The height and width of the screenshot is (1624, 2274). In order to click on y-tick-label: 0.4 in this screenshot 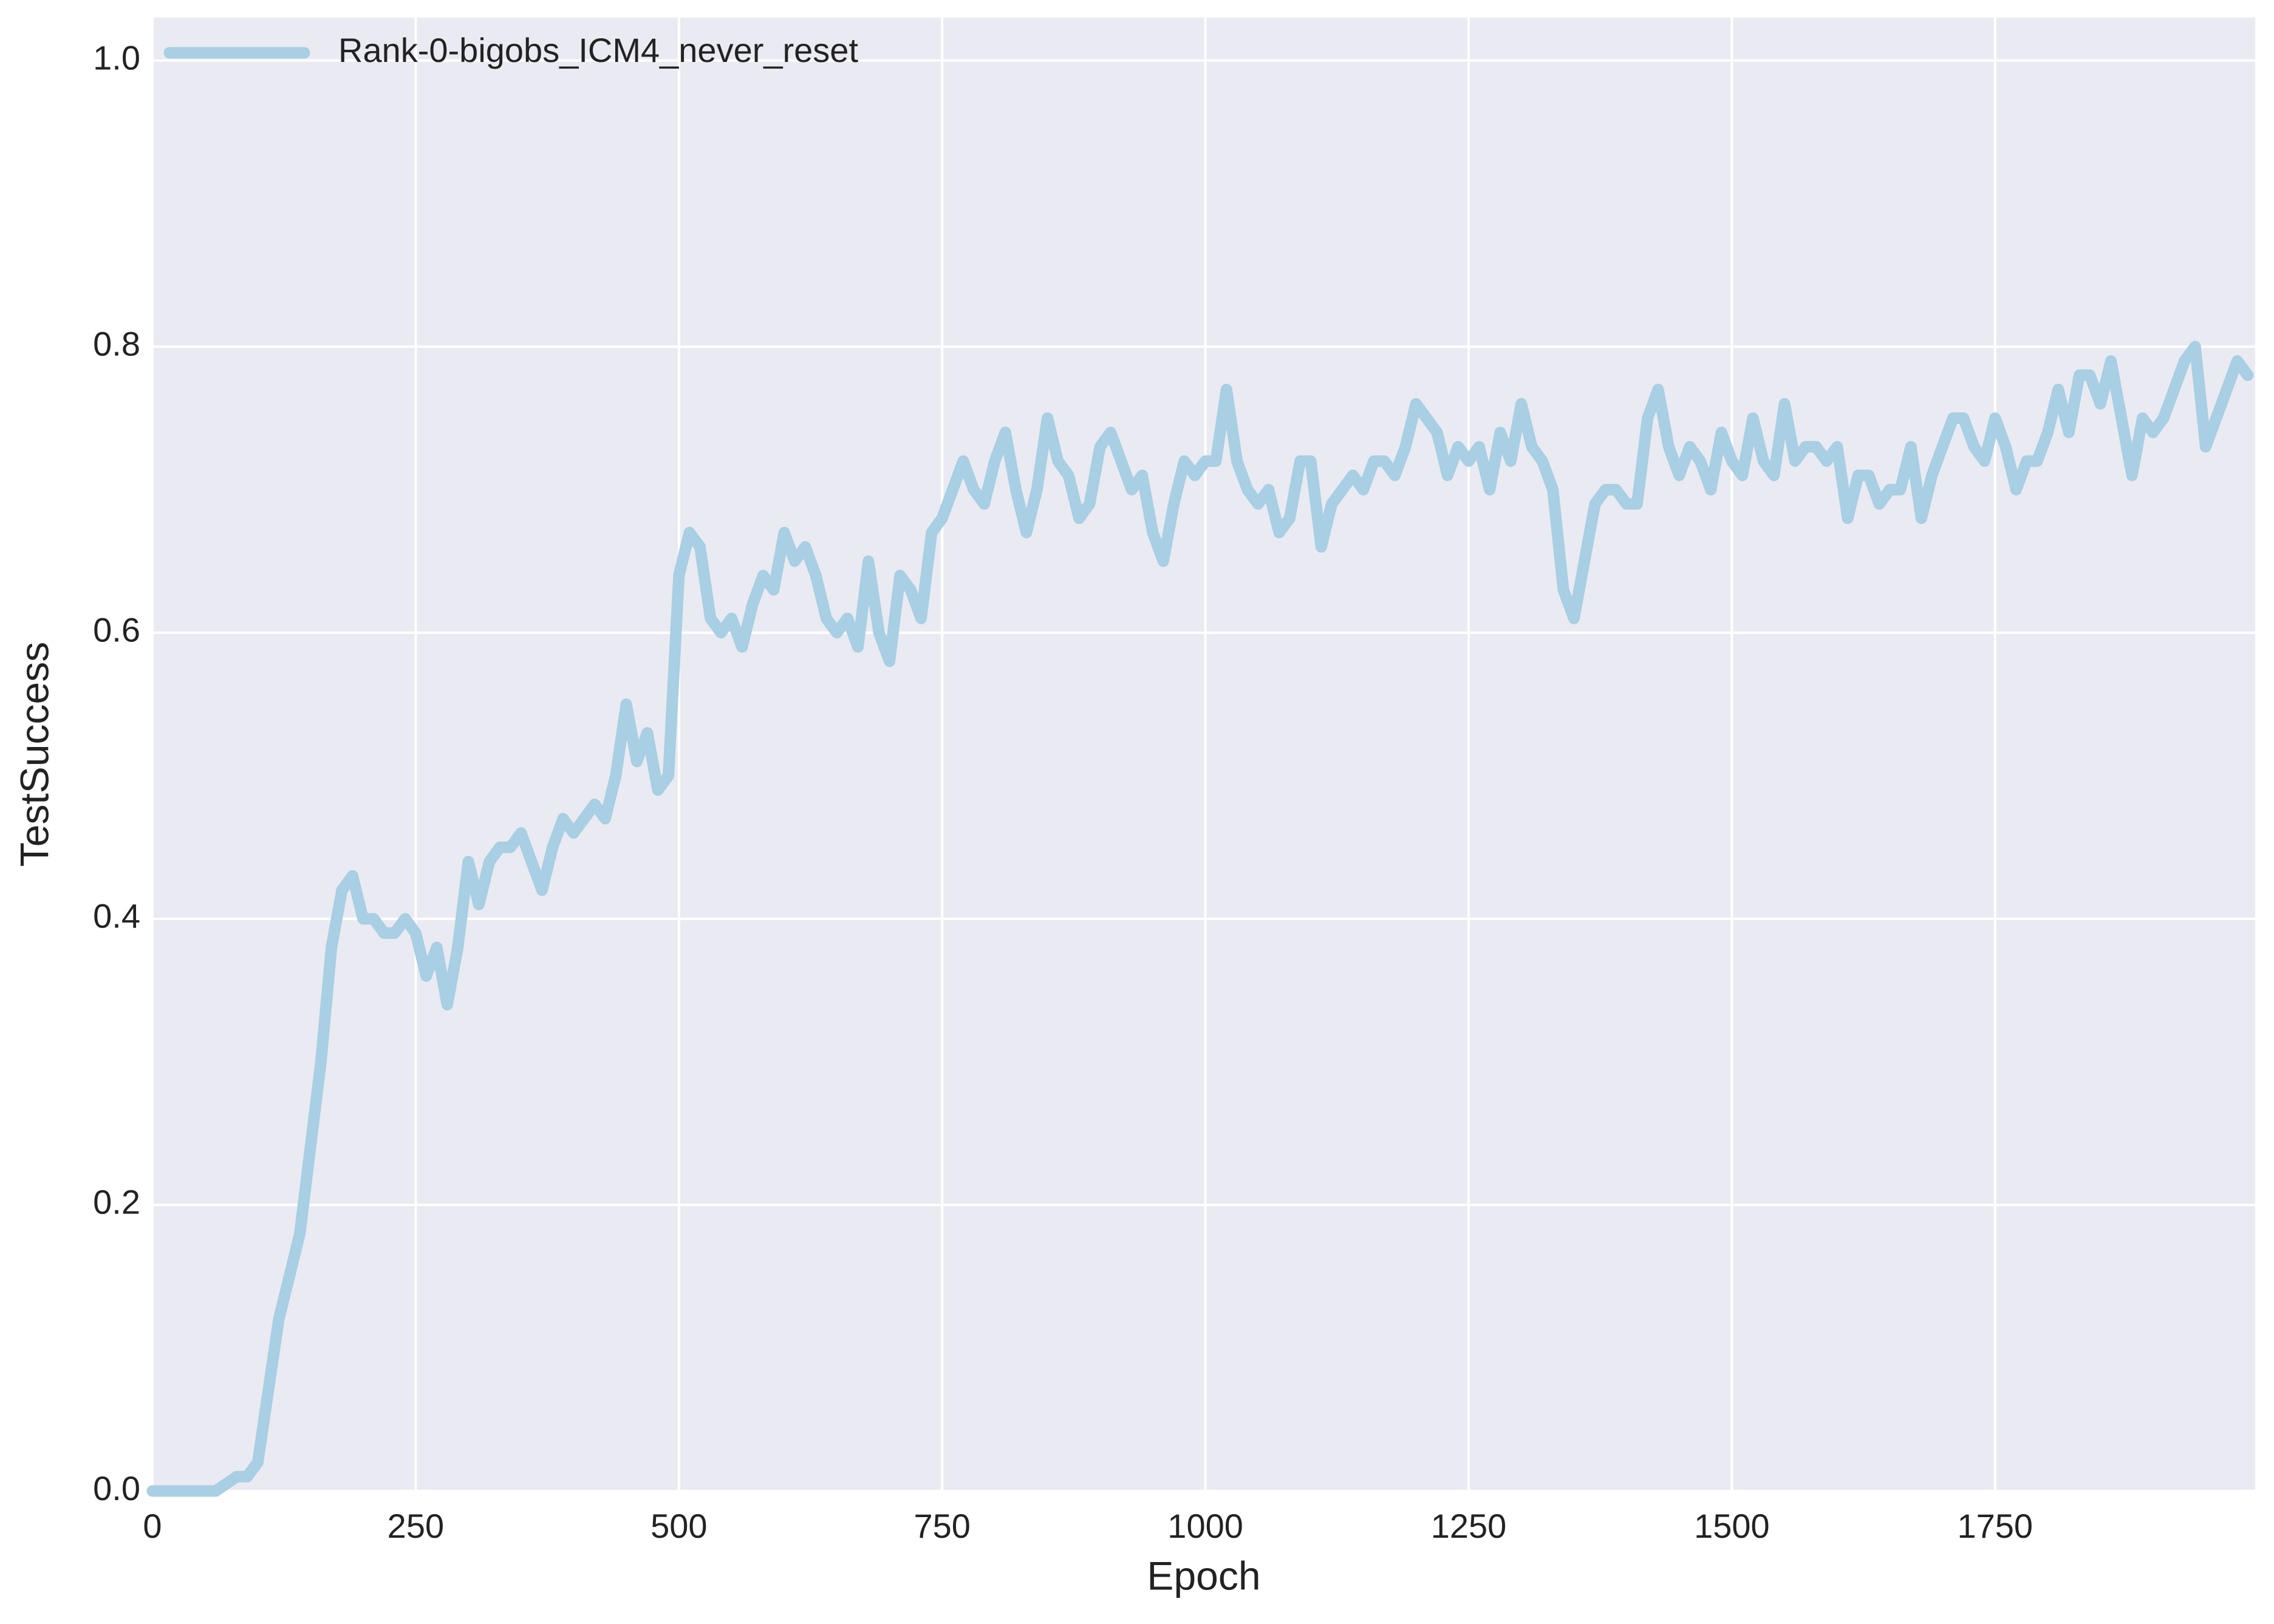, I will do `click(116, 916)`.